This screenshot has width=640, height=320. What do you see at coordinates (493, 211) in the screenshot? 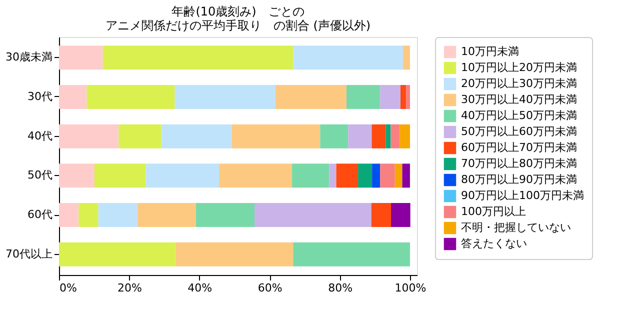
I see `legend-label: 100万円以上` at bounding box center [493, 211].